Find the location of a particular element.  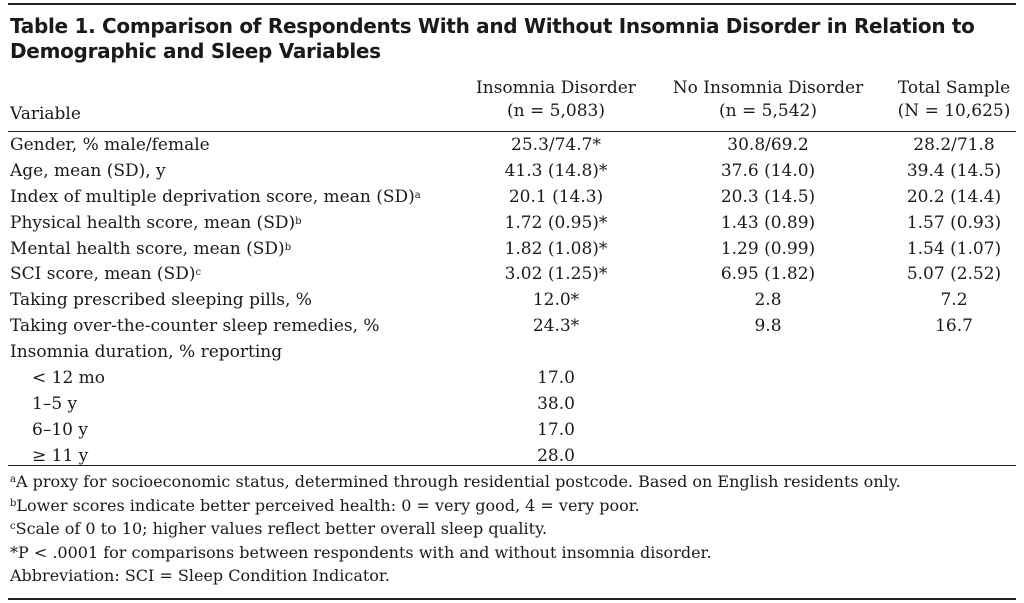

row-label: Gender, % male/female is located at coordinates (110, 146).